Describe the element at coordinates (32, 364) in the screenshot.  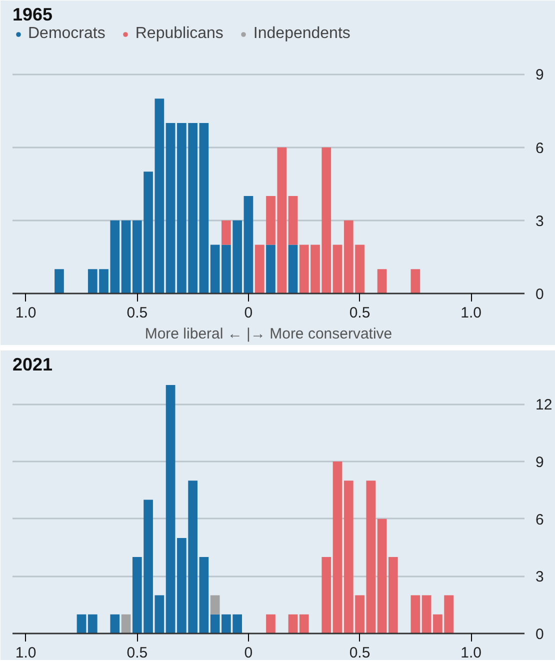
I see `chart-title: 2021` at that location.